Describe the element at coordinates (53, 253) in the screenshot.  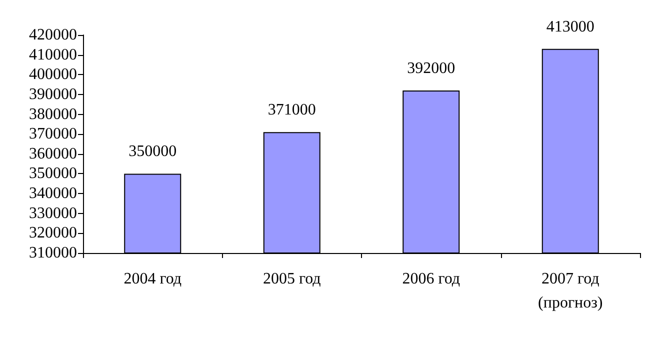
I see `y-tick-label: 310000` at that location.